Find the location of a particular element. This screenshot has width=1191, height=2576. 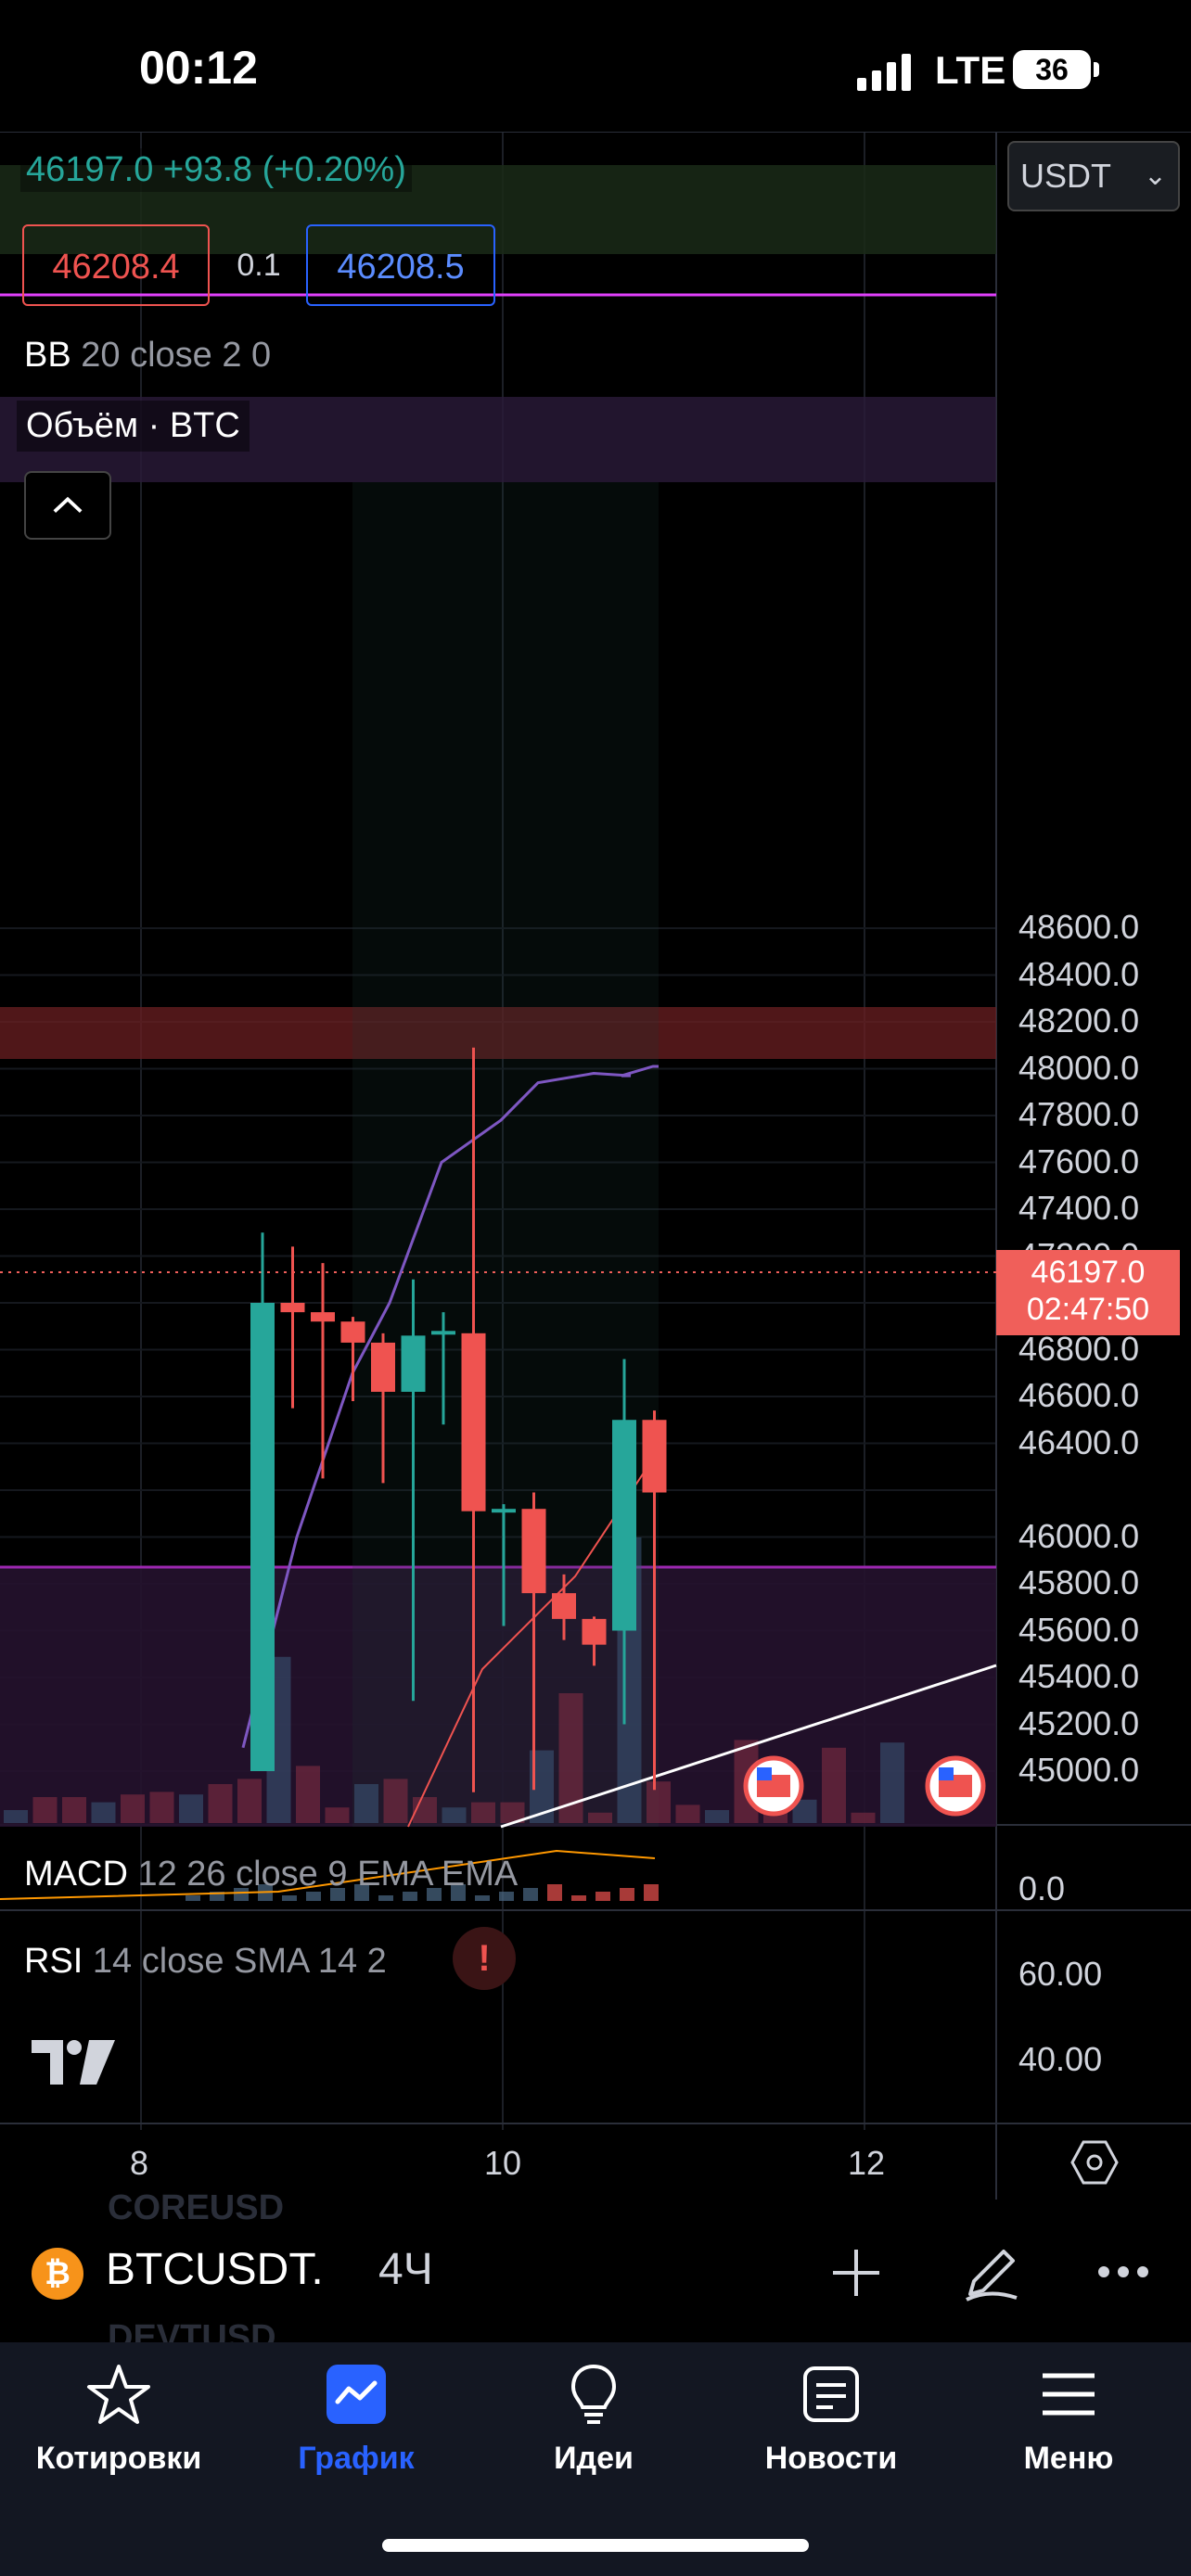

zone-green is located at coordinates (498, 209).